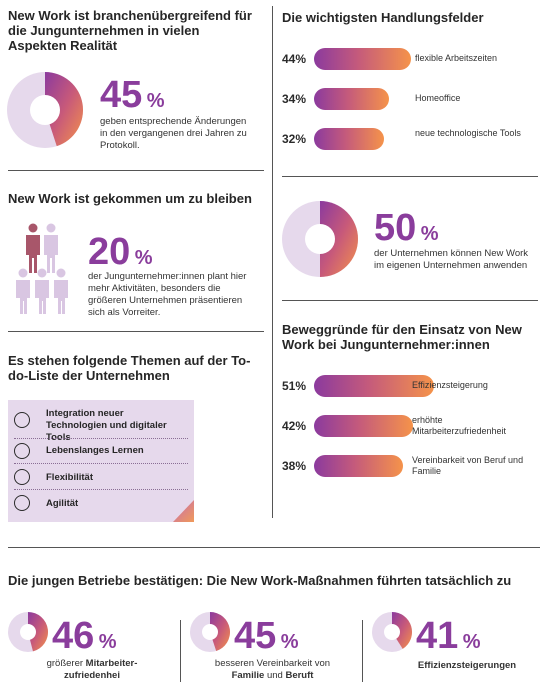 This screenshot has width=550, height=693. What do you see at coordinates (468, 133) in the screenshot?
I see `bar-label: neue technologische Tools` at bounding box center [468, 133].